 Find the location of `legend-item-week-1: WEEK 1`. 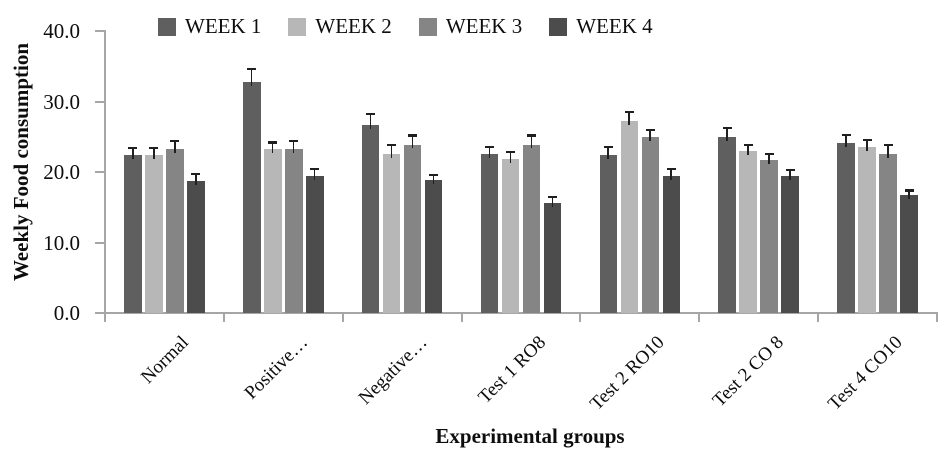

legend-item-week-1: WEEK 1 is located at coordinates (209, 26).